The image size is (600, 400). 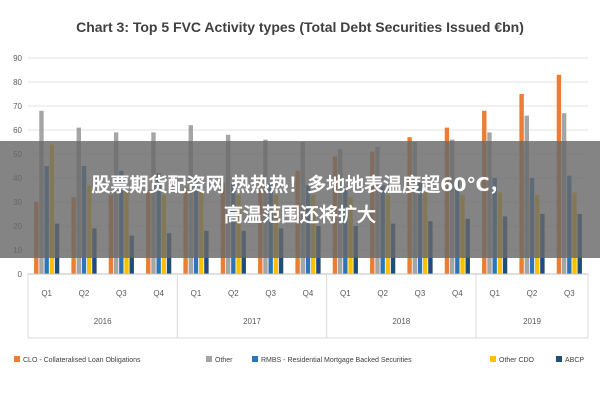 What do you see at coordinates (20, 274) in the screenshot?
I see `y-tick-label: 0` at bounding box center [20, 274].